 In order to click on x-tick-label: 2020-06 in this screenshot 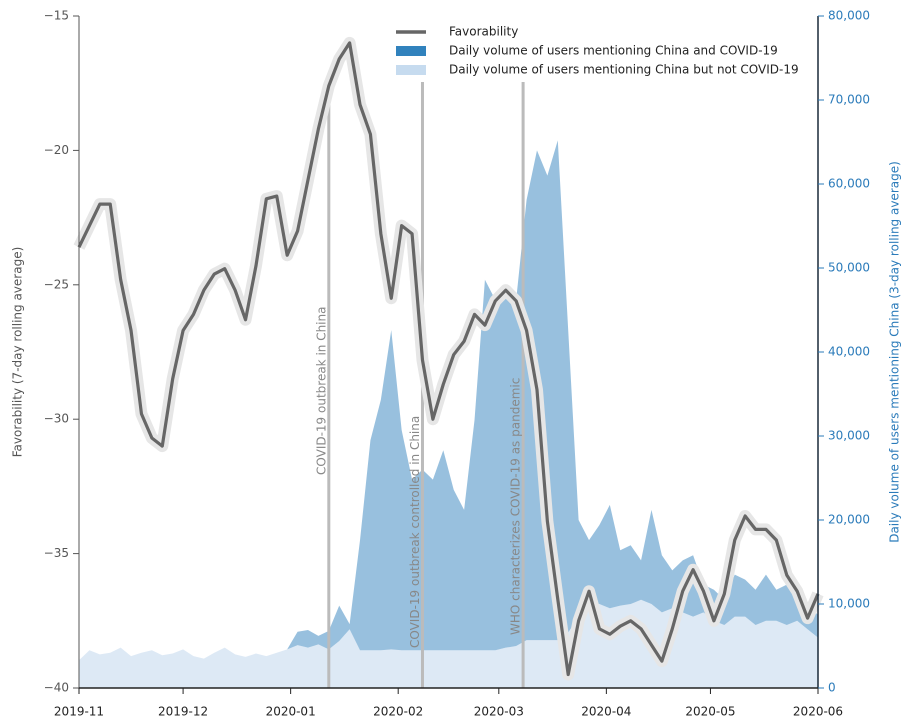, I will do `click(818, 712)`.